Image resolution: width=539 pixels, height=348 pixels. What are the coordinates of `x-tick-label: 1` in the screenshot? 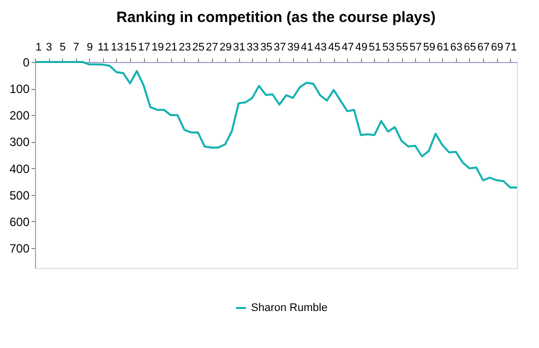 It's located at (39, 48).